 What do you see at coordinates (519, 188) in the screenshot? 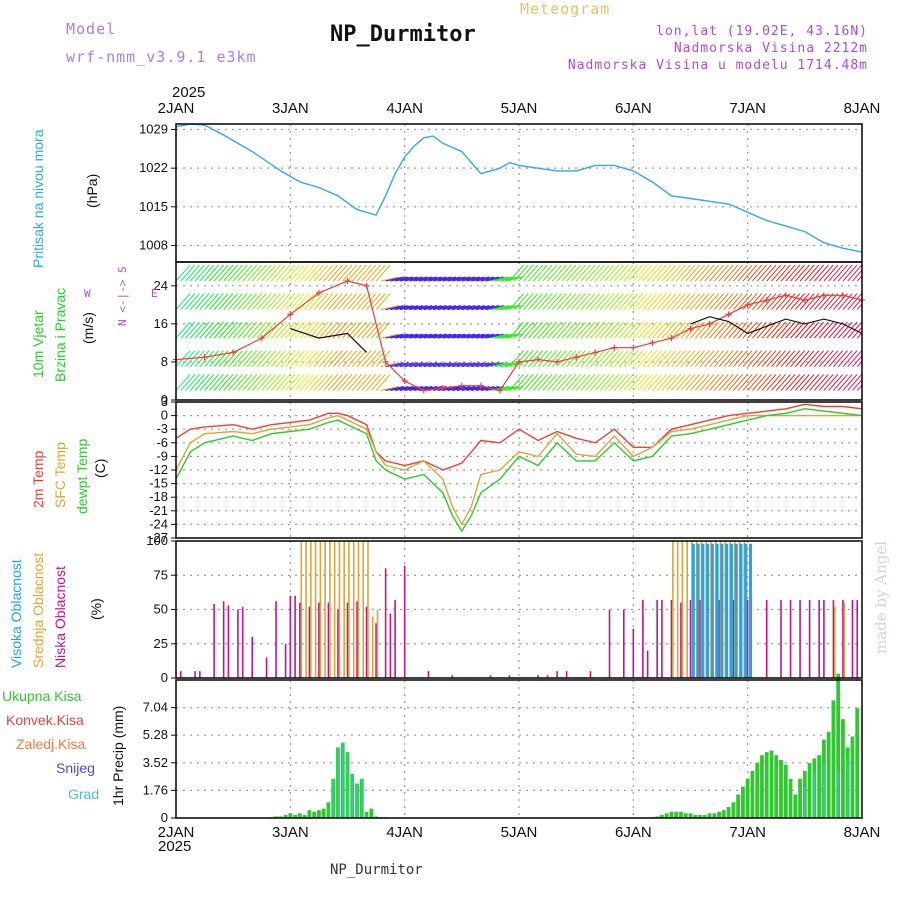
I see `pressure-line` at bounding box center [519, 188].